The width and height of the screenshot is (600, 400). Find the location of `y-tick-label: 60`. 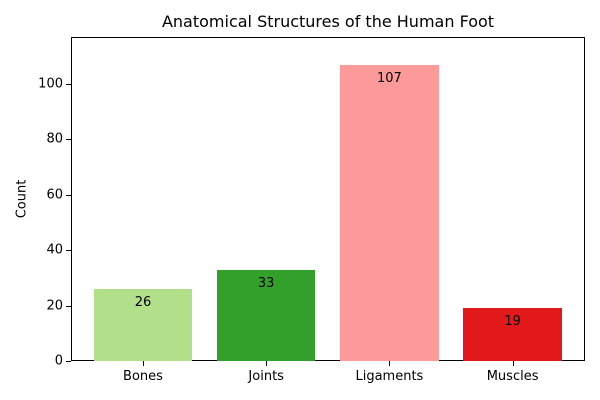

y-tick-label: 60 is located at coordinates (54, 195).